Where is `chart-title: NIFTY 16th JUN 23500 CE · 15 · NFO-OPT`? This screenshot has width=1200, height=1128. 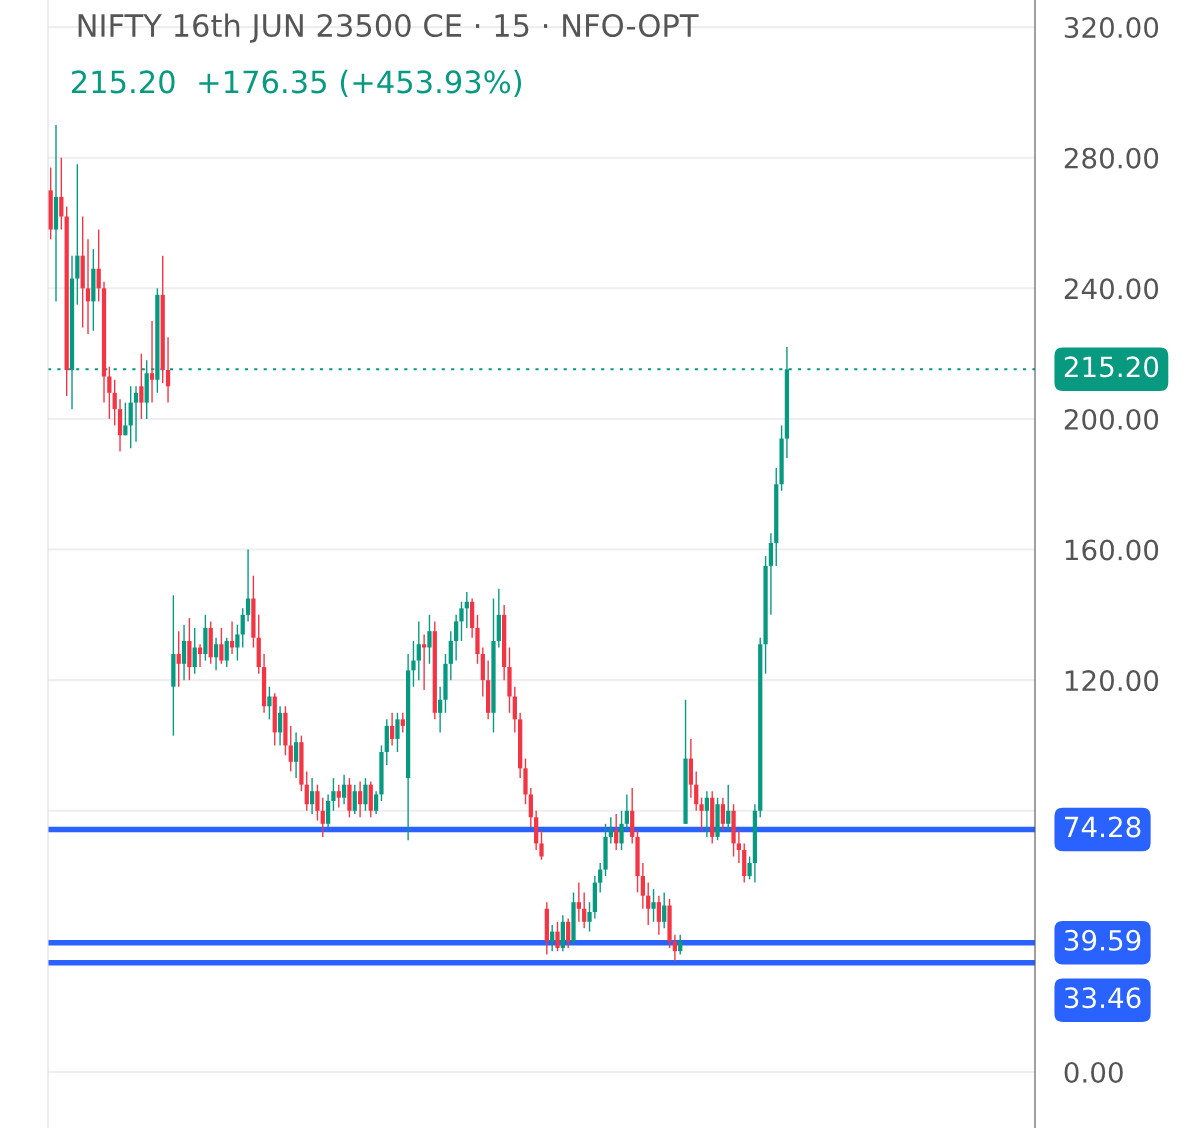
chart-title: NIFTY 16th JUN 23500 CE · 15 · NFO-OPT is located at coordinates (388, 28).